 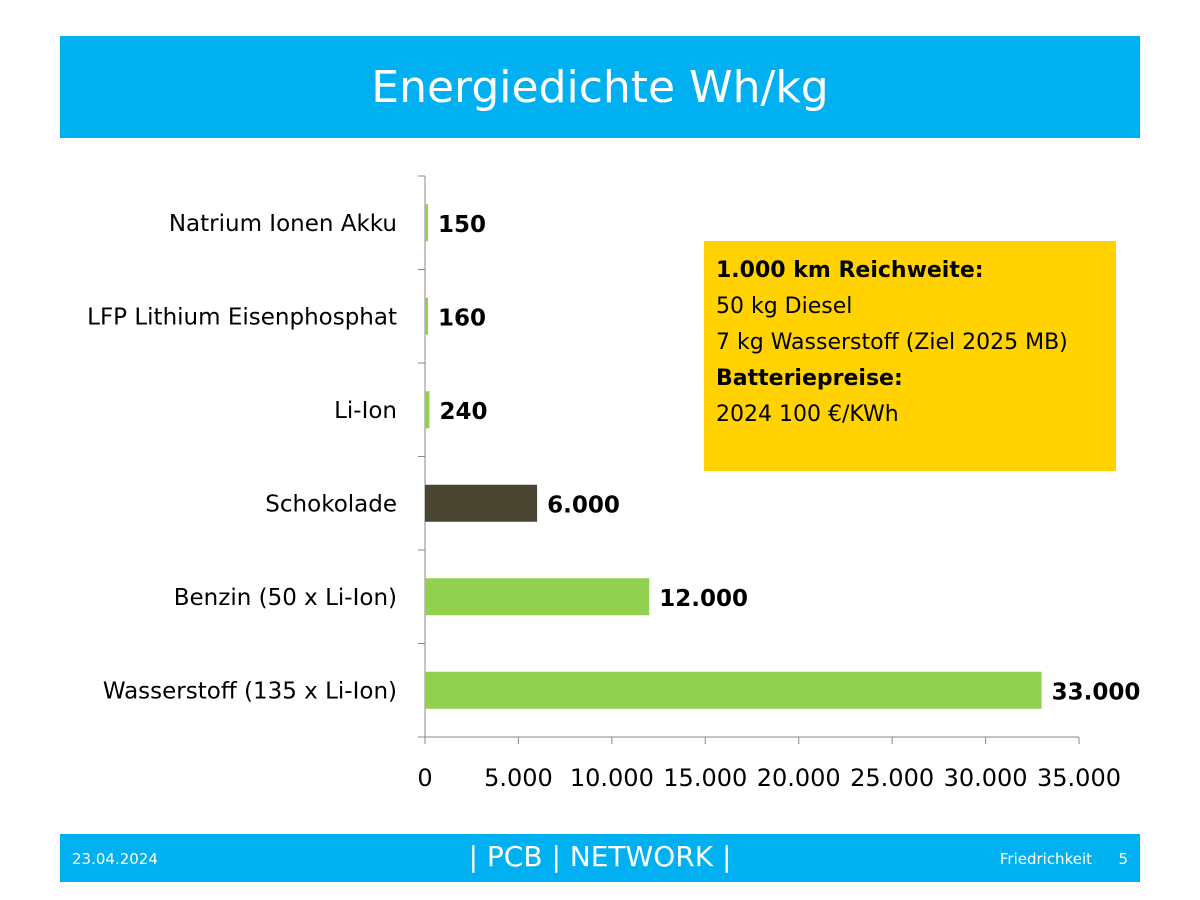 I want to click on category-label: Benzin (50 x Li-Ion), so click(x=285, y=598).